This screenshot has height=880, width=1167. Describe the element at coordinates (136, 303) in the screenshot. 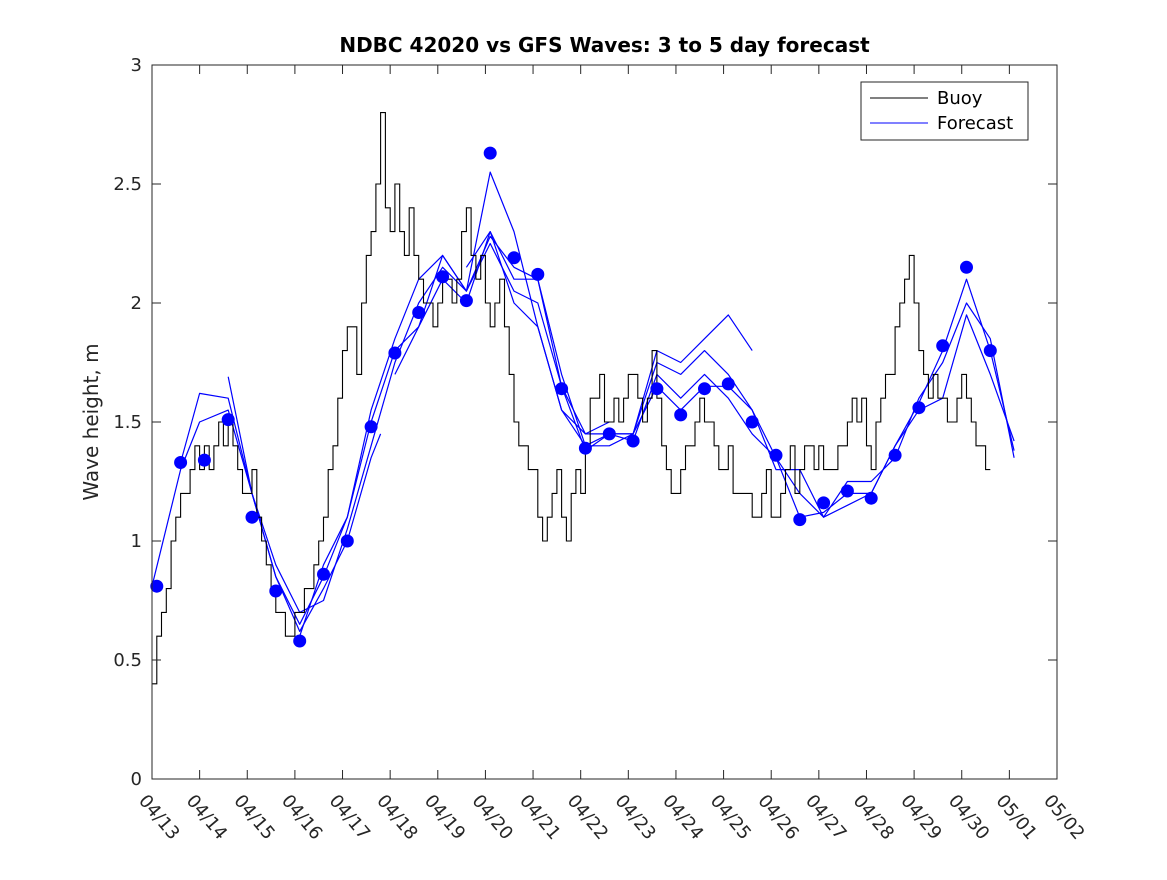

I see `y-tick-label: 2` at that location.